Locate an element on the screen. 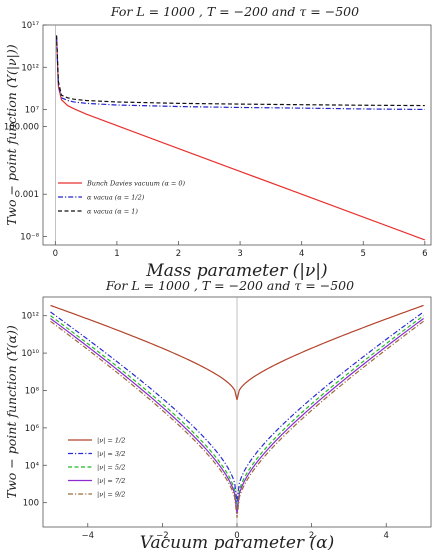 The width and height of the screenshot is (437, 550). x-tick-label: 6 is located at coordinates (424, 254).